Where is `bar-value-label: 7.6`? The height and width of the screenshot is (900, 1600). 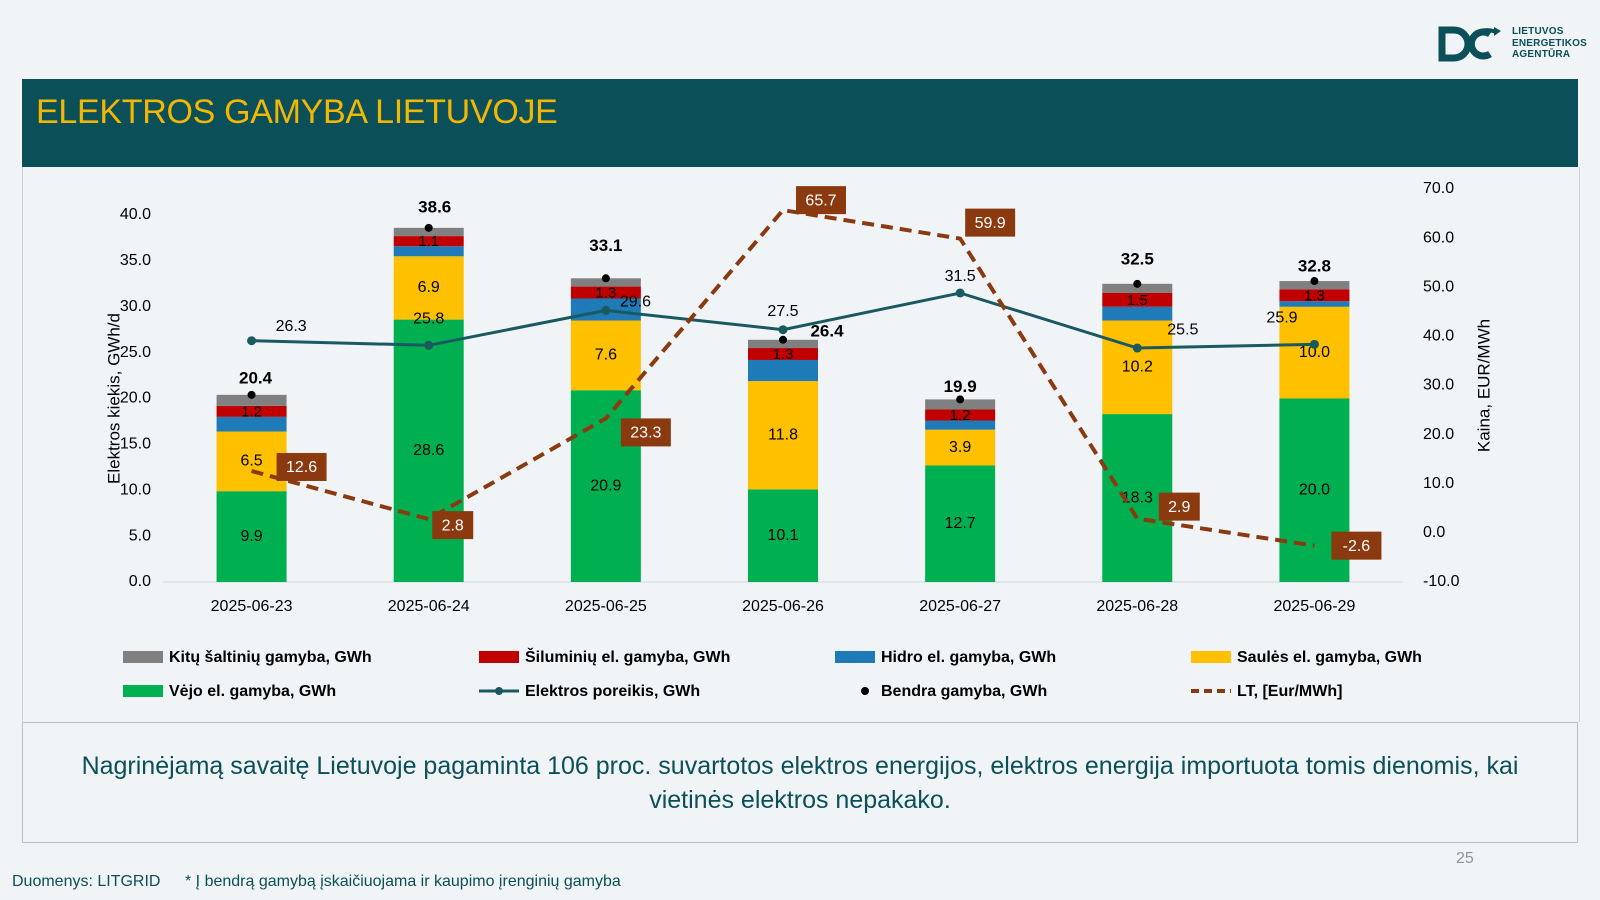 bar-value-label: 7.6 is located at coordinates (606, 355).